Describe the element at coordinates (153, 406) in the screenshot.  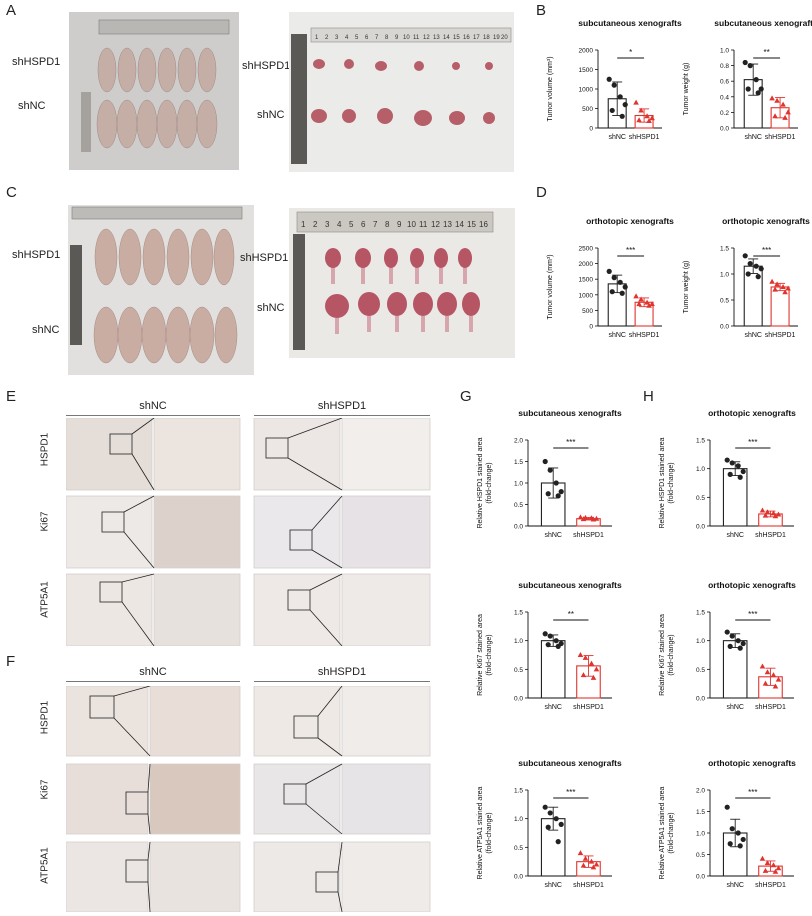
I see `ihc-e-header-shnc: shNC` at that location.